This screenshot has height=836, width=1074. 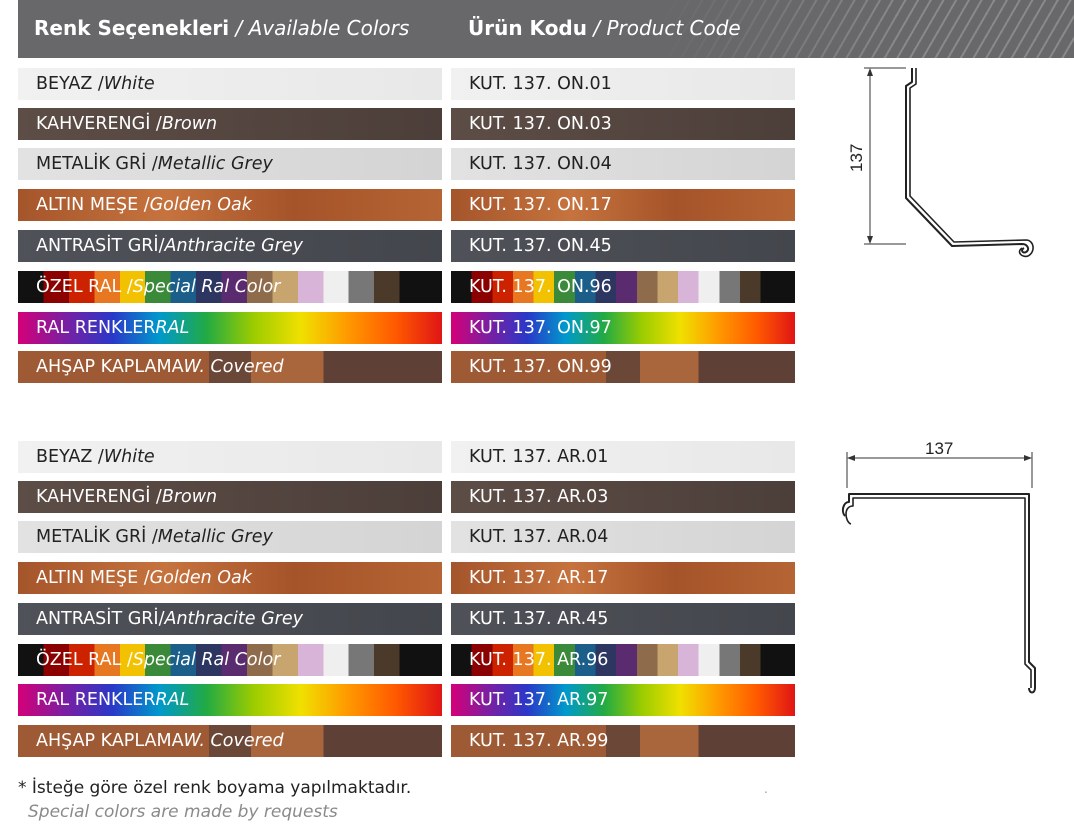 What do you see at coordinates (623, 246) in the screenshot?
I see `code-on-45: KUT. 137. ON.45` at bounding box center [623, 246].